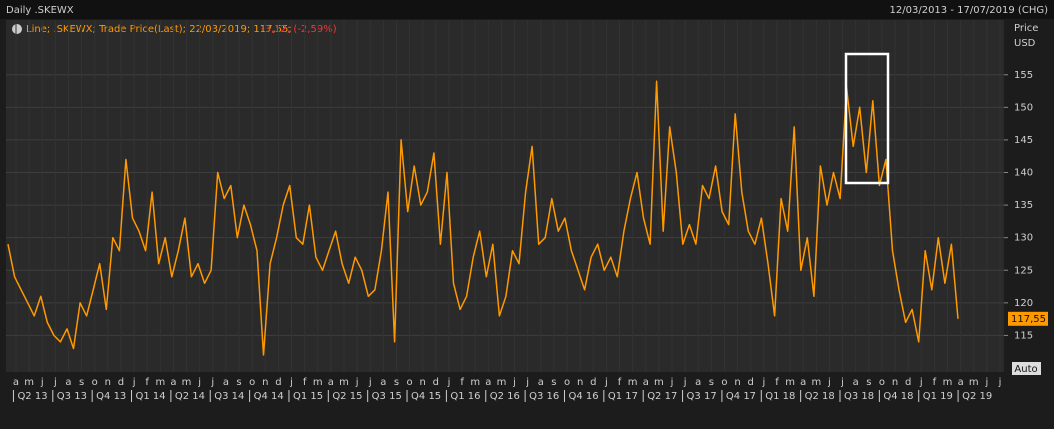 The width and height of the screenshot is (1054, 429). I want to click on quarter-label: Q4 17, so click(741, 396).